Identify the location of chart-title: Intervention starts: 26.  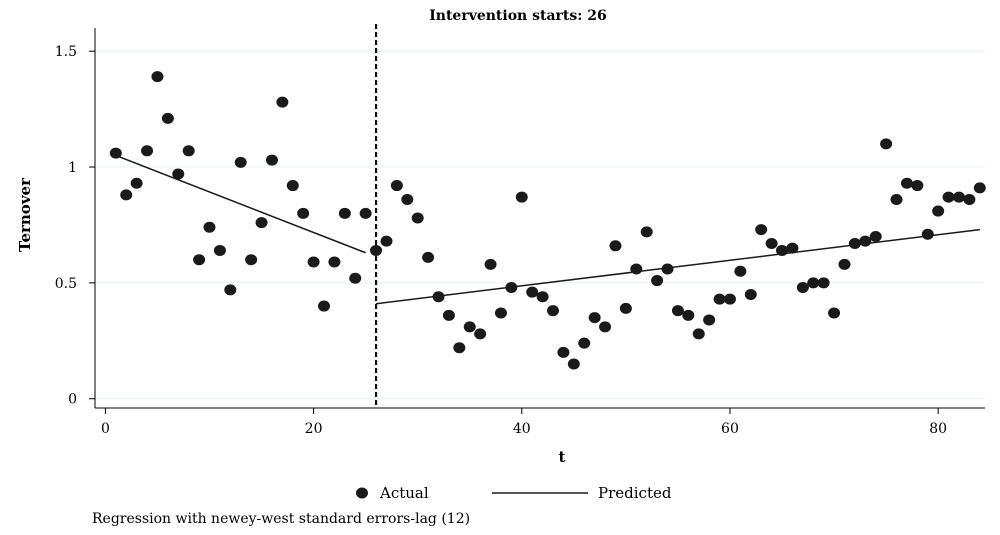
(518, 16).